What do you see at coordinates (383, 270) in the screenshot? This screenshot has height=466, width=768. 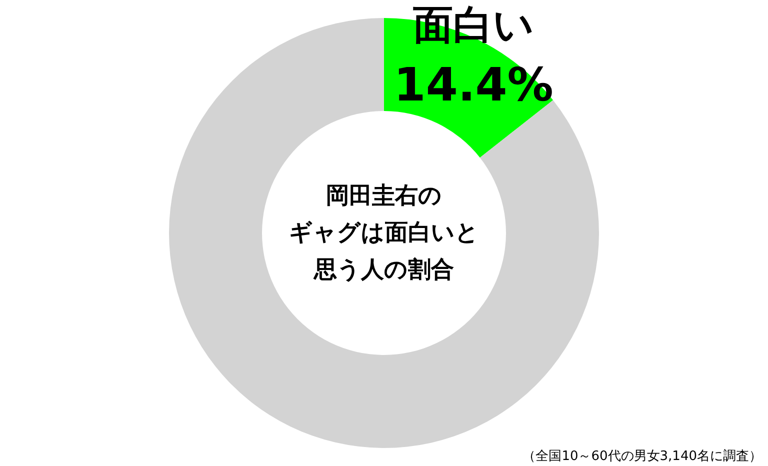 I see `text: 思う人の割合` at bounding box center [383, 270].